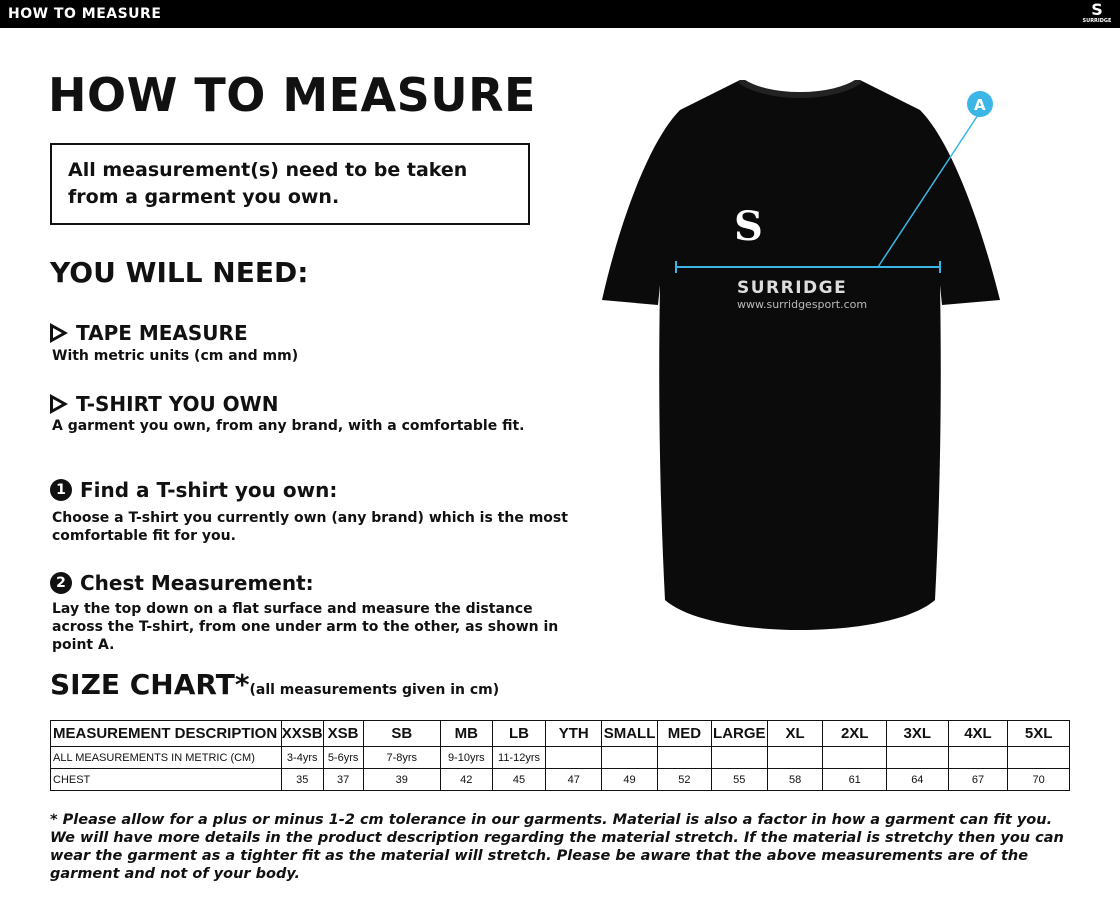 This screenshot has width=1120, height=913. Describe the element at coordinates (684, 733) in the screenshot. I see `column-header: MED` at that location.